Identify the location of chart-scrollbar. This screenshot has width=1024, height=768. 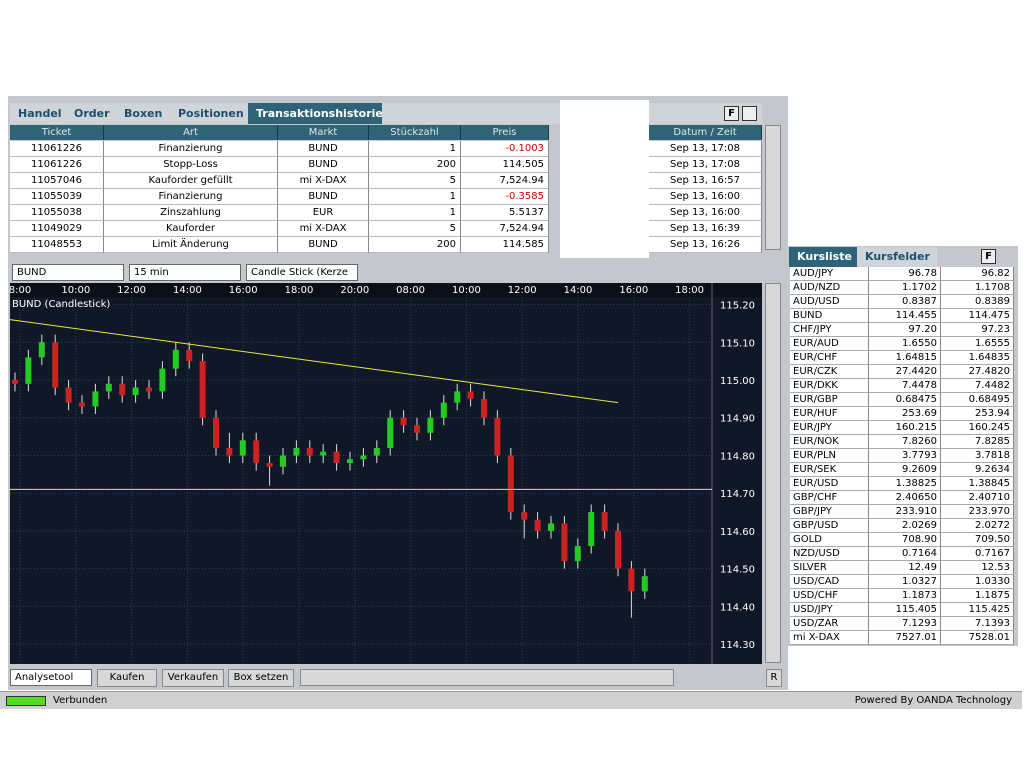
(773, 473).